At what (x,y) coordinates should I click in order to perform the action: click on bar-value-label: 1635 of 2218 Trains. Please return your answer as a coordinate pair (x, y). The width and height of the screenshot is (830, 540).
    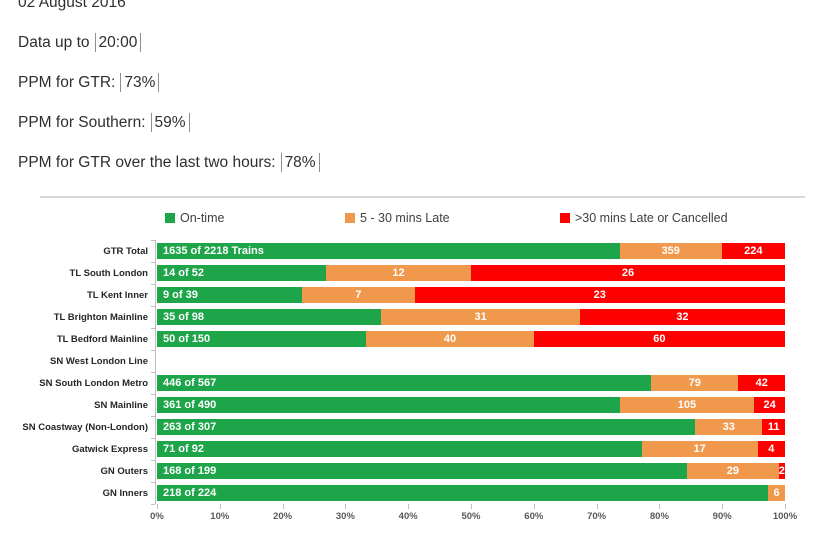
    Looking at the image, I should click on (213, 251).